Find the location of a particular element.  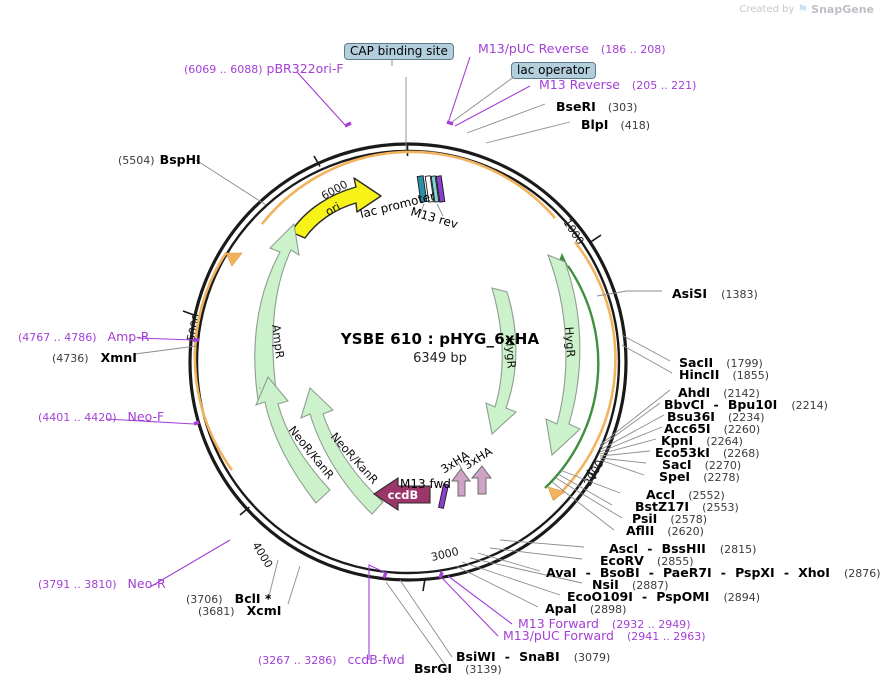

label-sacii: SacII (1799) is located at coordinates (721, 362).